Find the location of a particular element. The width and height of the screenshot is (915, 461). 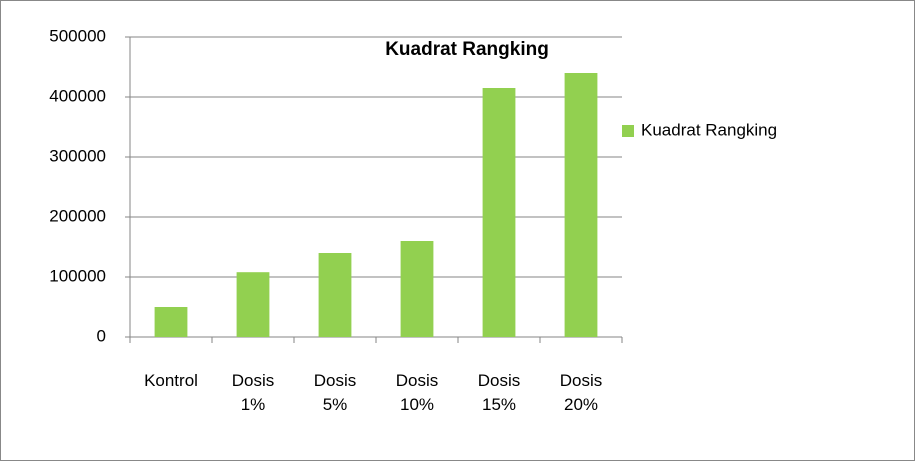

legend-label: Kuadrat Rangking is located at coordinates (709, 129).